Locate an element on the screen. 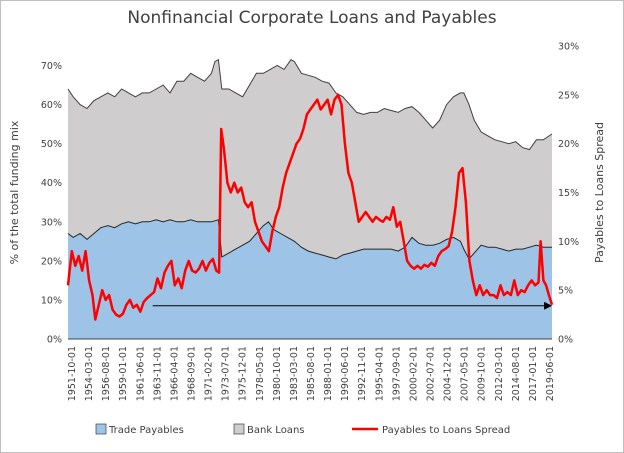 The height and width of the screenshot is (453, 624). y-tick-label: 10% is located at coordinates (51, 300).